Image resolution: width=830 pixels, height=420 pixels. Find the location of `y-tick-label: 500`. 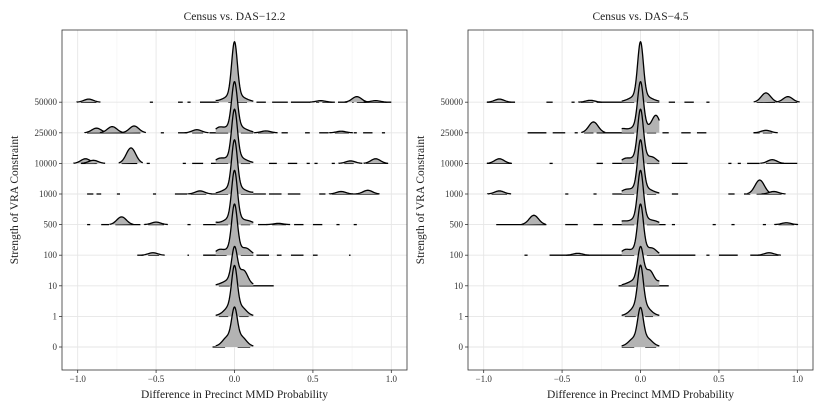

y-tick-label: 500 is located at coordinates (51, 225).